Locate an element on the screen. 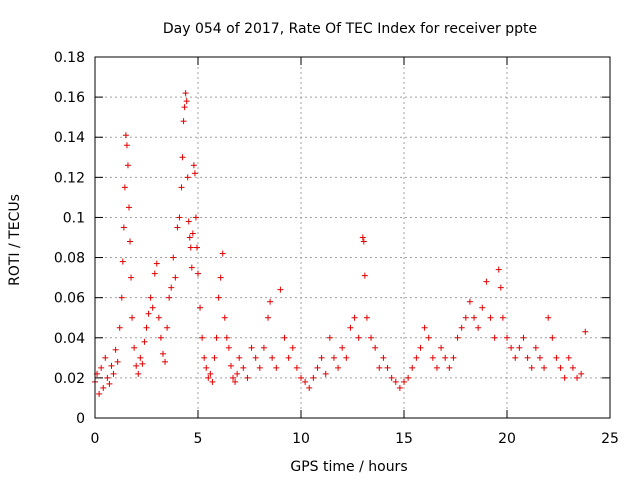 The width and height of the screenshot is (640, 480). y-tick-label: 0.04 is located at coordinates (69, 339).